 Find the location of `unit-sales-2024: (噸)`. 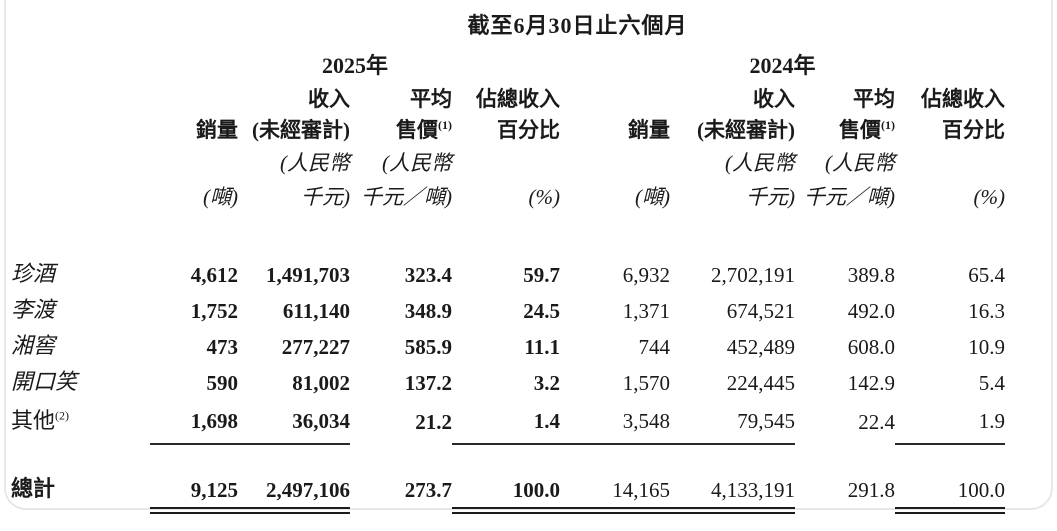

unit-sales-2024: (噸) is located at coordinates (615, 182).